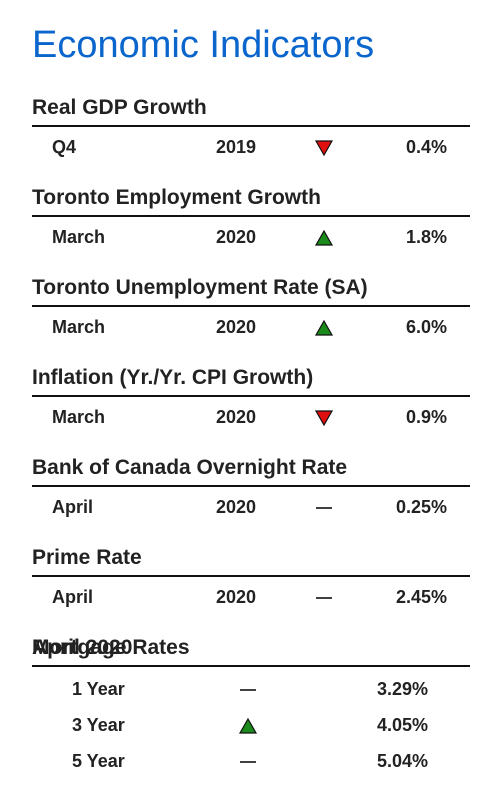 The image size is (482, 790). I want to click on indicator-value: 1.8%, so click(426, 237).